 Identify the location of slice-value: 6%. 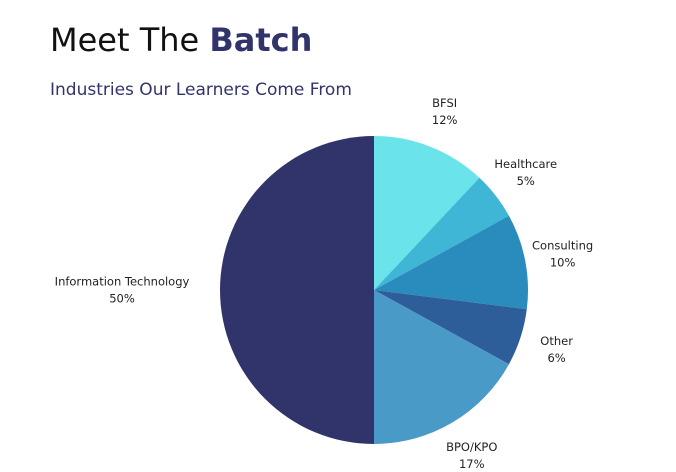
(556, 358).